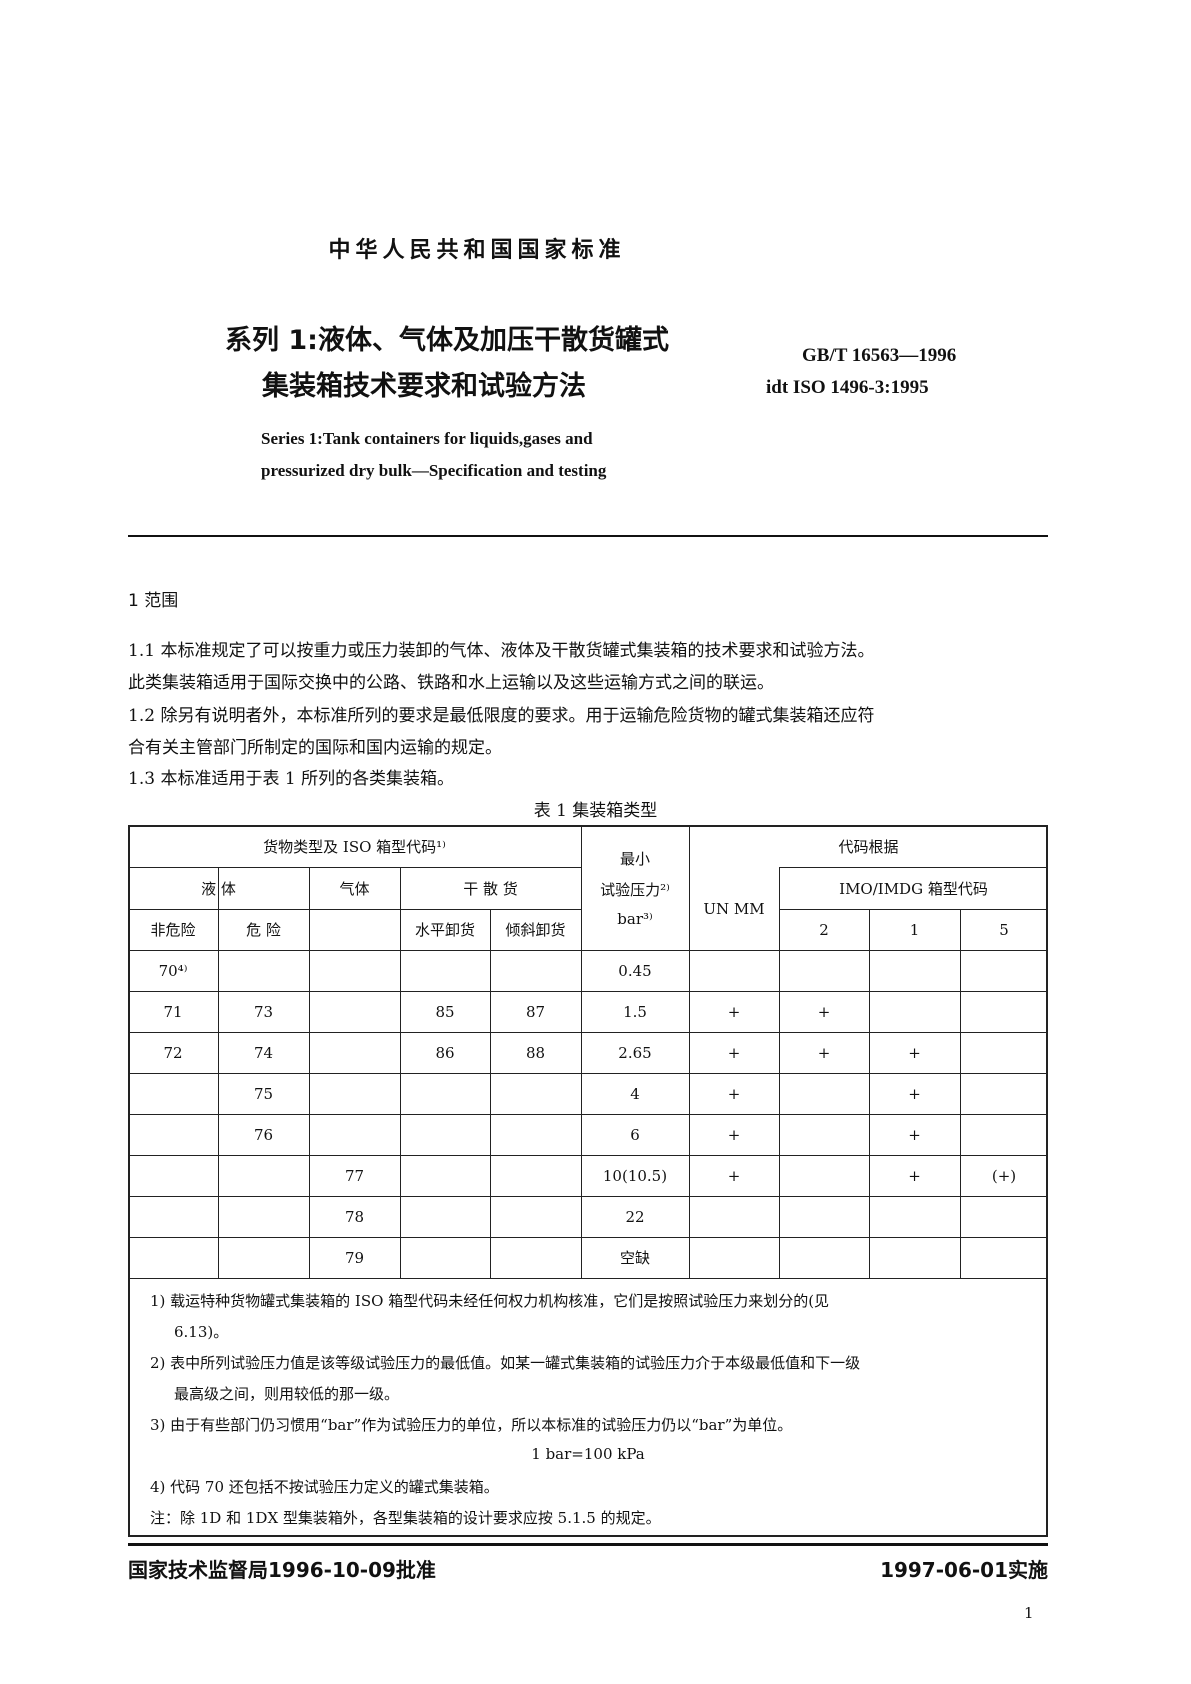  I want to click on table-cell: 78, so click(354, 1216).